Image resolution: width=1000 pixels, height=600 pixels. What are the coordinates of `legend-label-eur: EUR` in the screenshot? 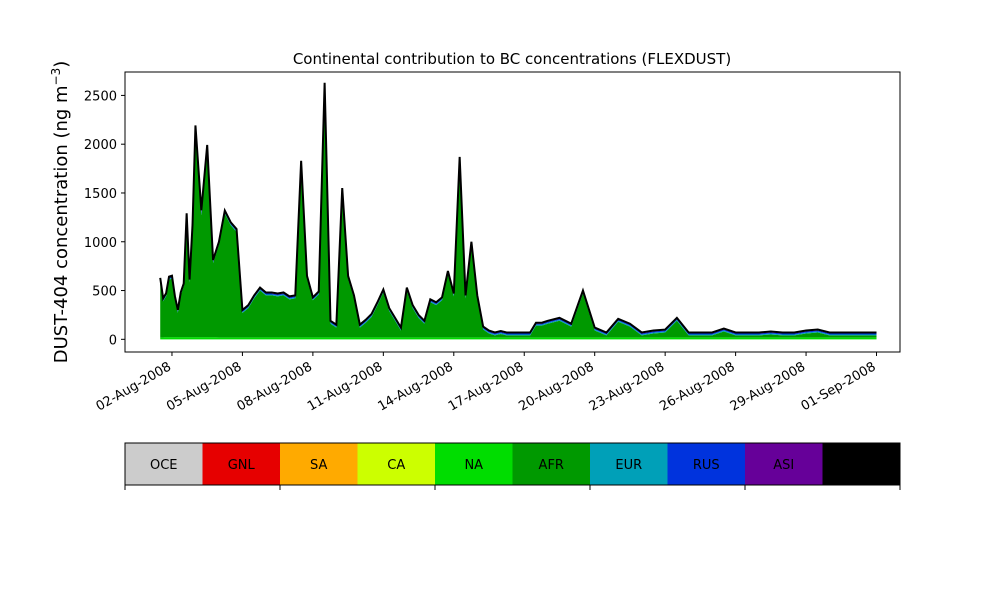 It's located at (628, 465).